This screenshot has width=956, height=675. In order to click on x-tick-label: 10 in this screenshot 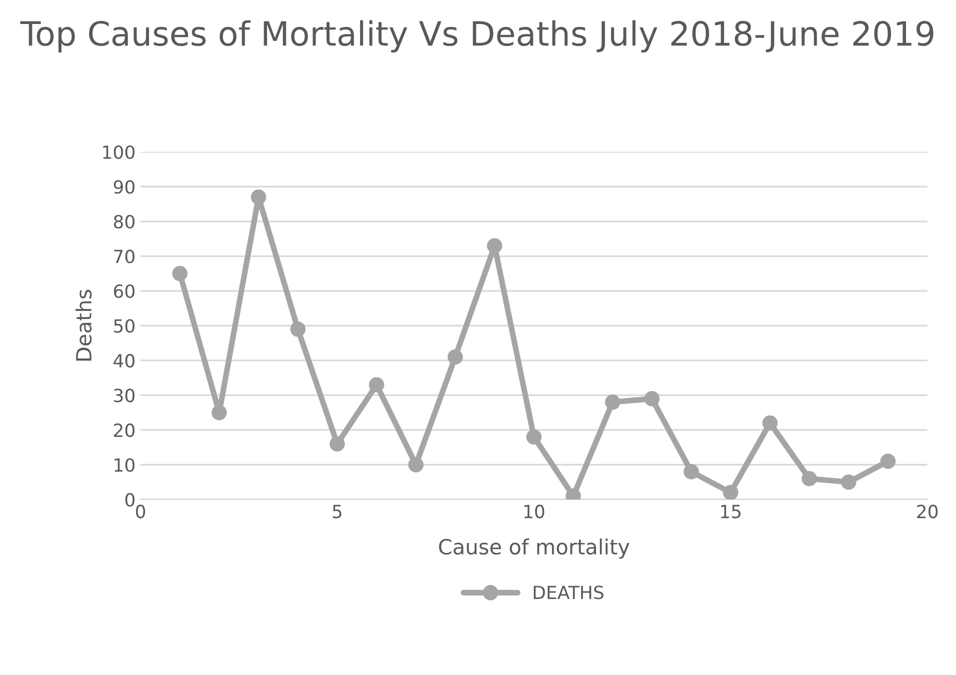, I will do `click(534, 511)`.